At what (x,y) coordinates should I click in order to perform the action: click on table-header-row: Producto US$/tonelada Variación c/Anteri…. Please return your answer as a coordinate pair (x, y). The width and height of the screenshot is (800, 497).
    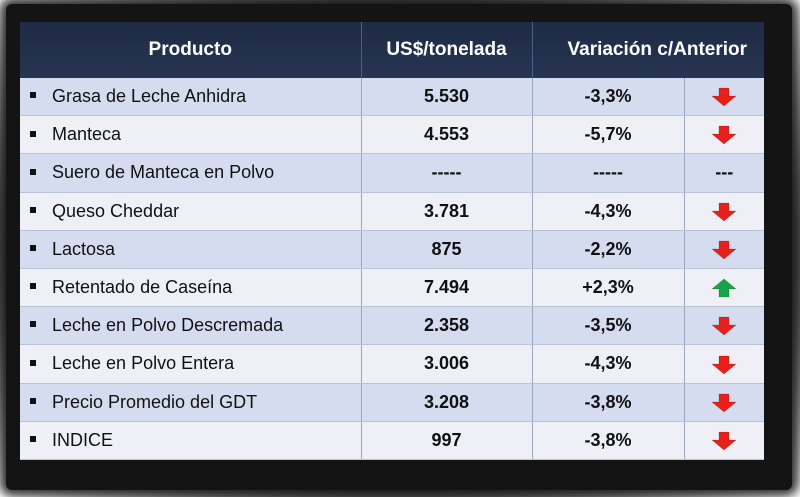
    Looking at the image, I should click on (392, 50).